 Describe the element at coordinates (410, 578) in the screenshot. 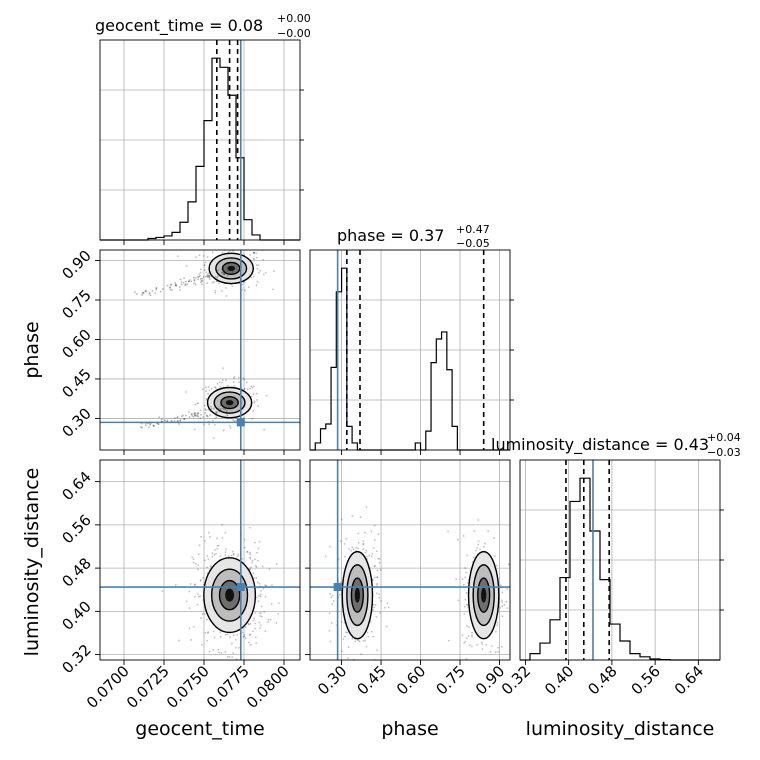

I see `scatter-panel-phase-vs-luminosity-distance: 0.30 0.45 0.60 0.75 0.90` at that location.